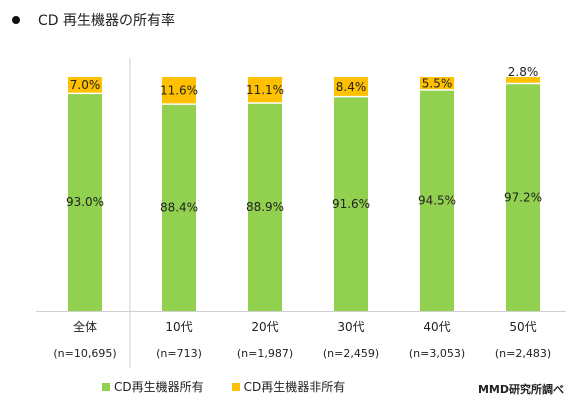  I want to click on data-label-not-own-4: 5.5%, so click(437, 83).